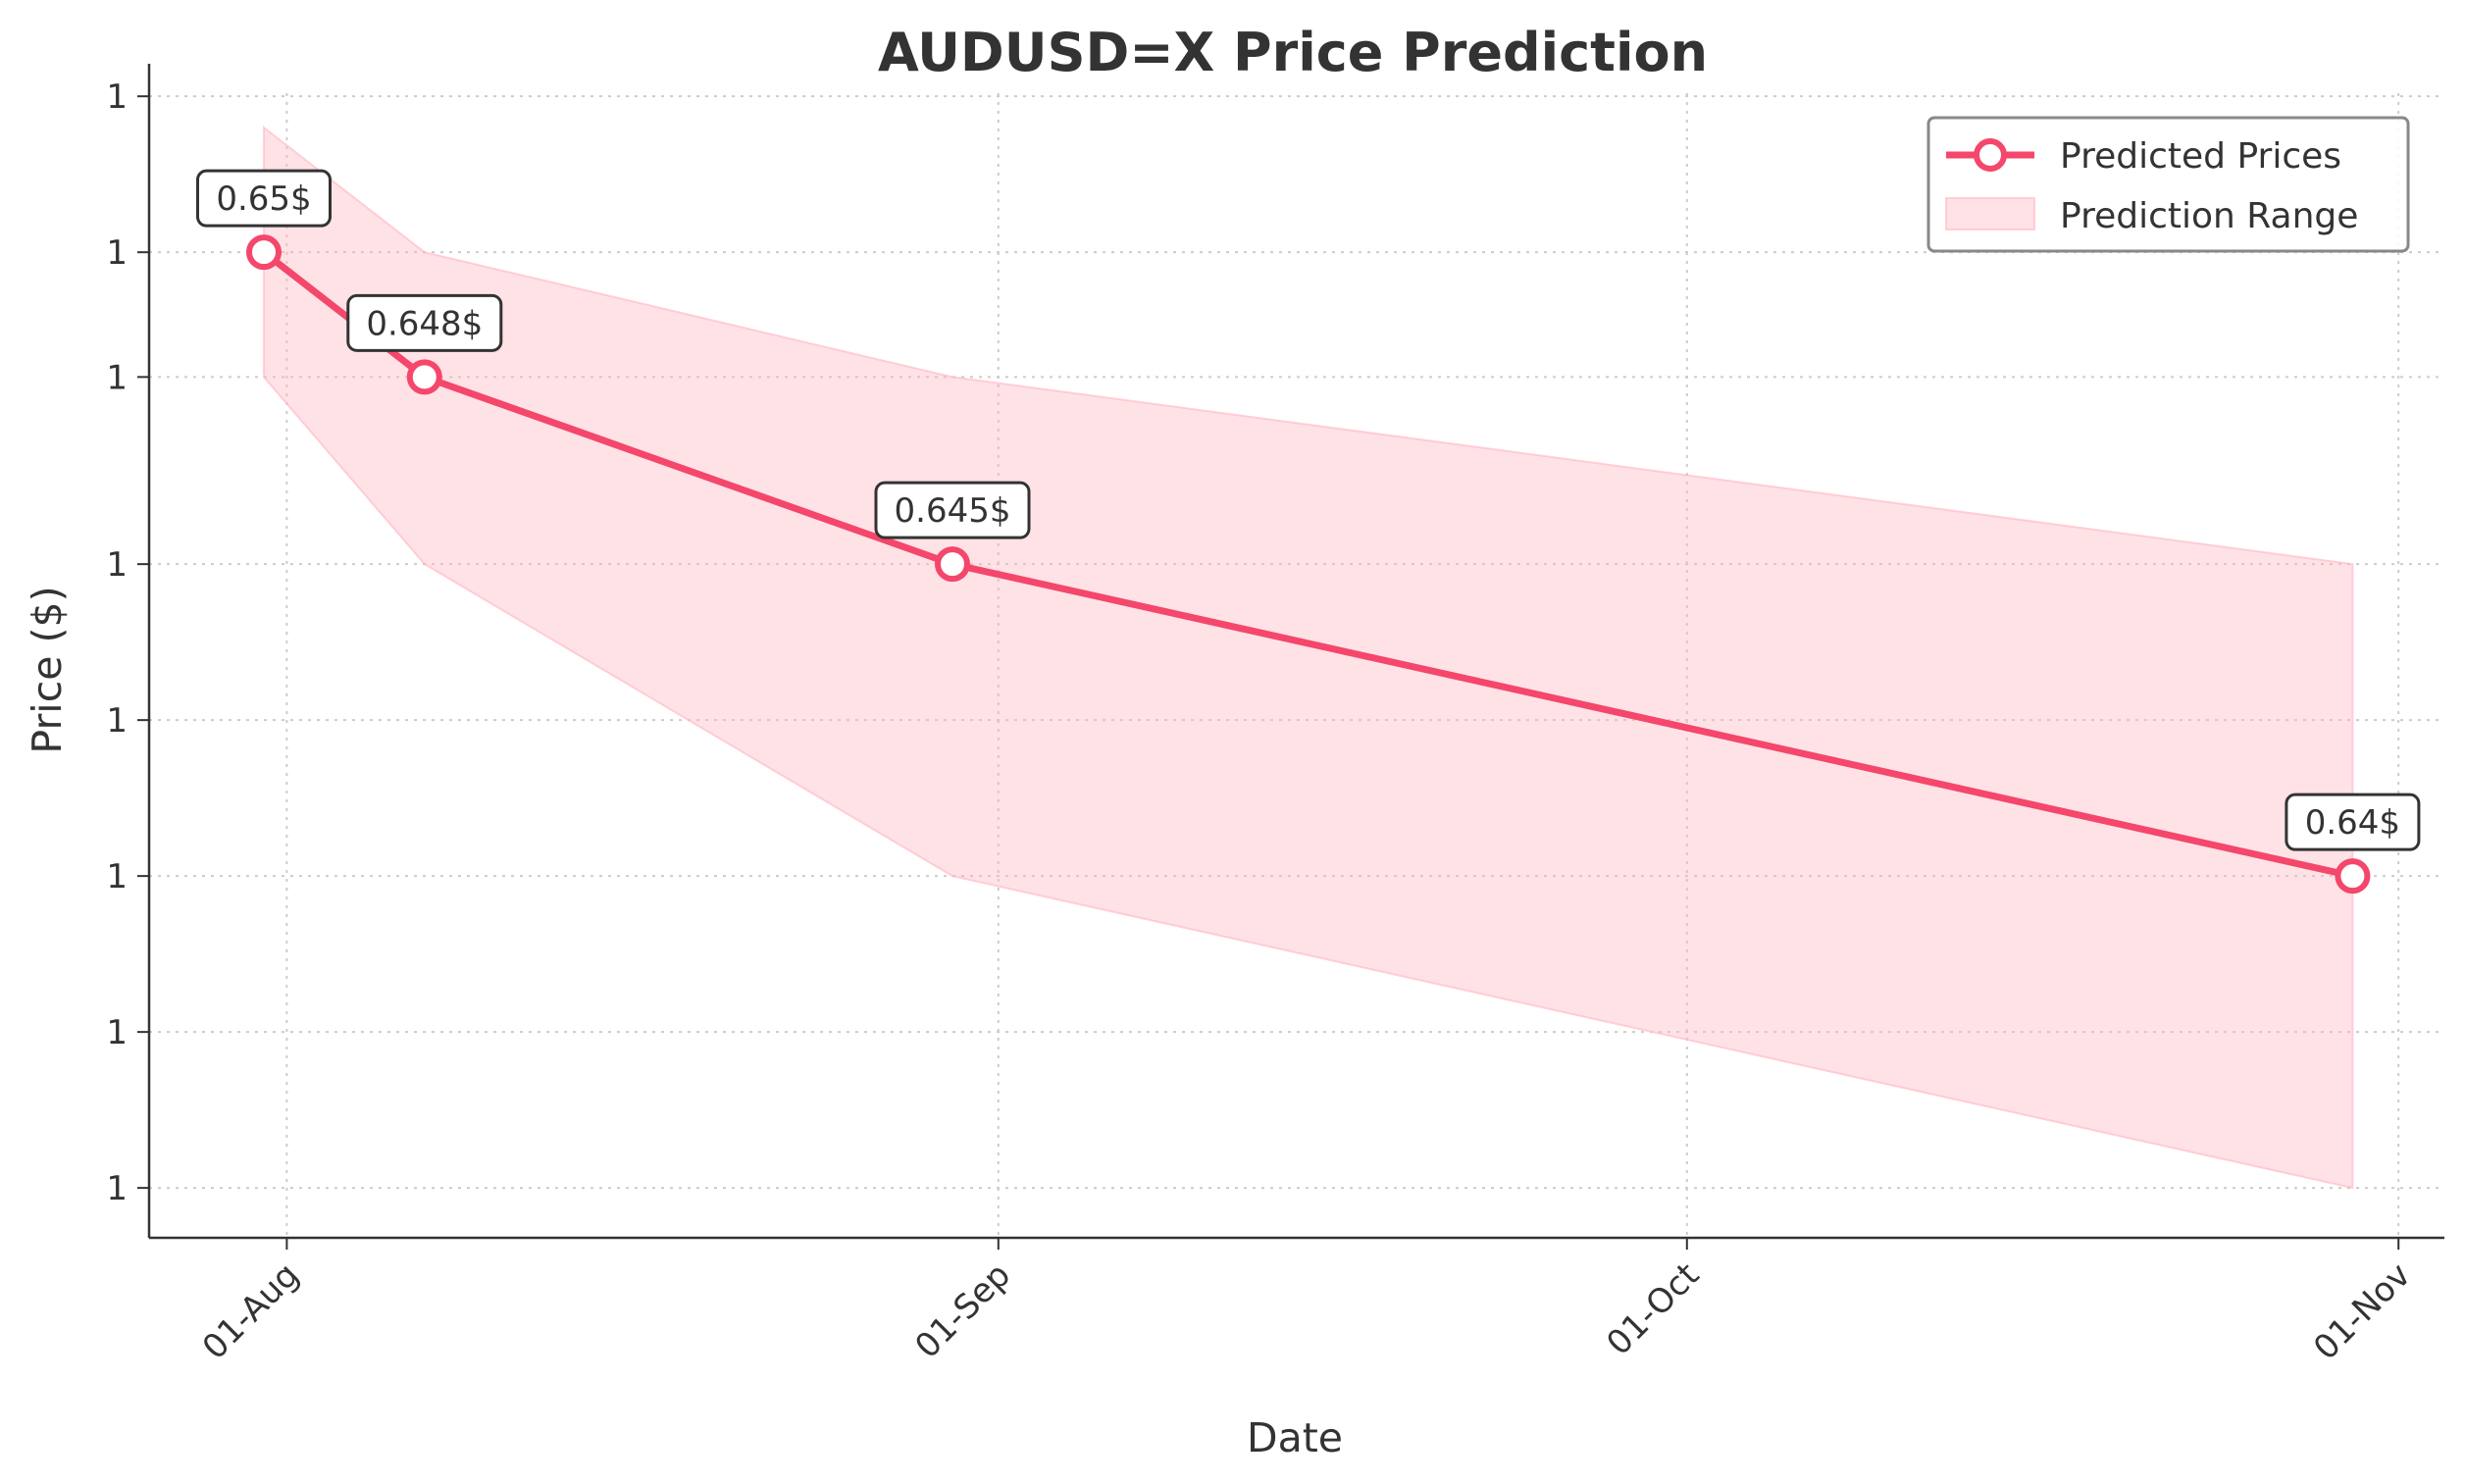 This screenshot has height=1484, width=2465. I want to click on chart-title: AUDUSD=X Price Prediction, so click(1293, 52).